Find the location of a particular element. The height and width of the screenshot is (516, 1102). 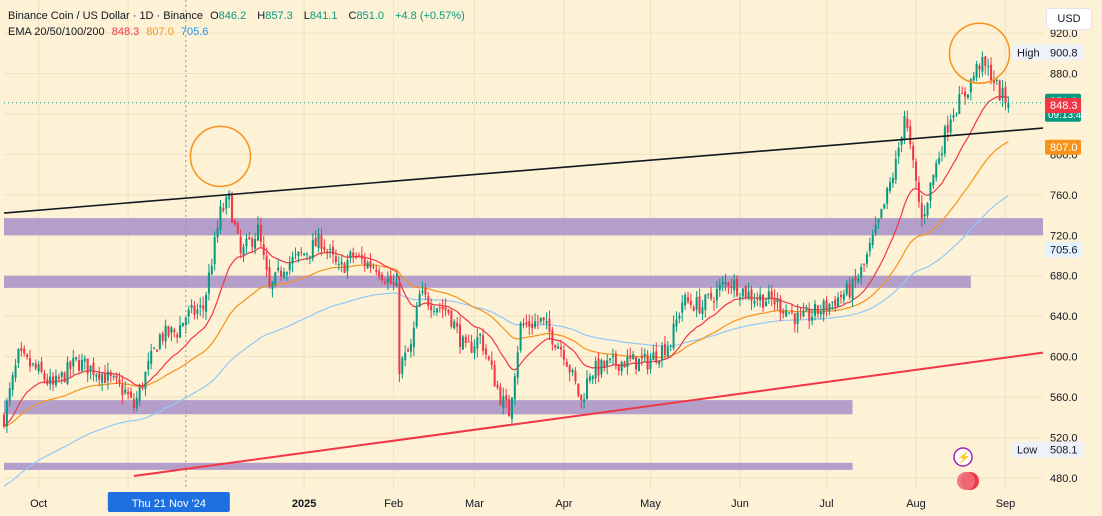

low-value: 508.1 is located at coordinates (1064, 451).